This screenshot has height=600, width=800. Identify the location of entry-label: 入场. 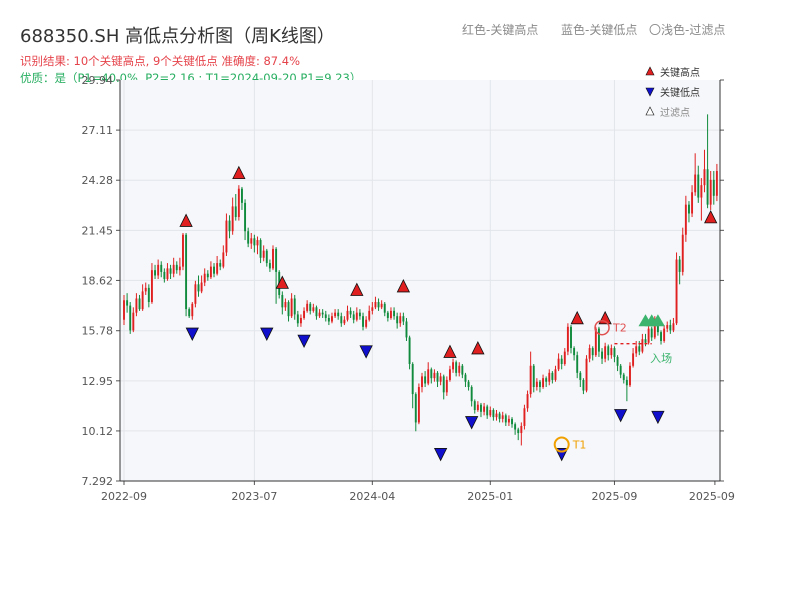
(661, 358).